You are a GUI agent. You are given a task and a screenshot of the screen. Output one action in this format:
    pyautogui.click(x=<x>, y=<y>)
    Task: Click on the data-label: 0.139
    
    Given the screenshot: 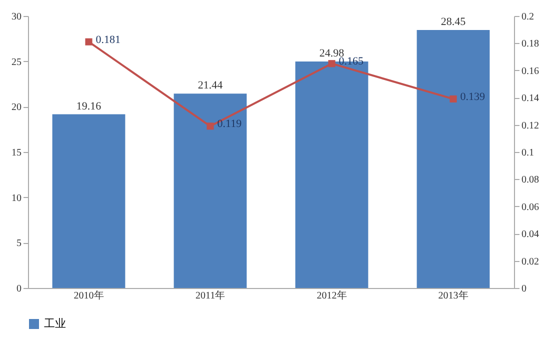 What is the action you would take?
    pyautogui.click(x=473, y=96)
    